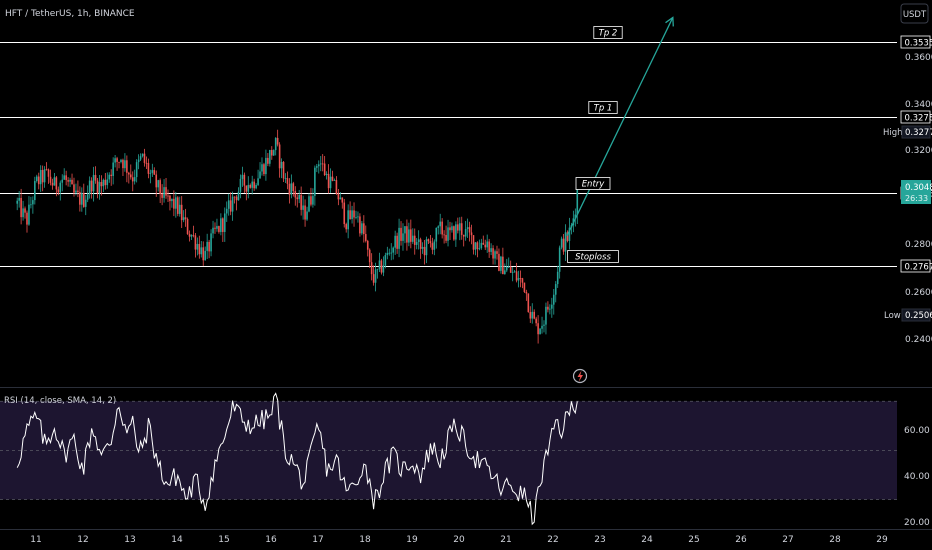 The image size is (932, 550). I want to click on currency-button: USDT, so click(914, 13).